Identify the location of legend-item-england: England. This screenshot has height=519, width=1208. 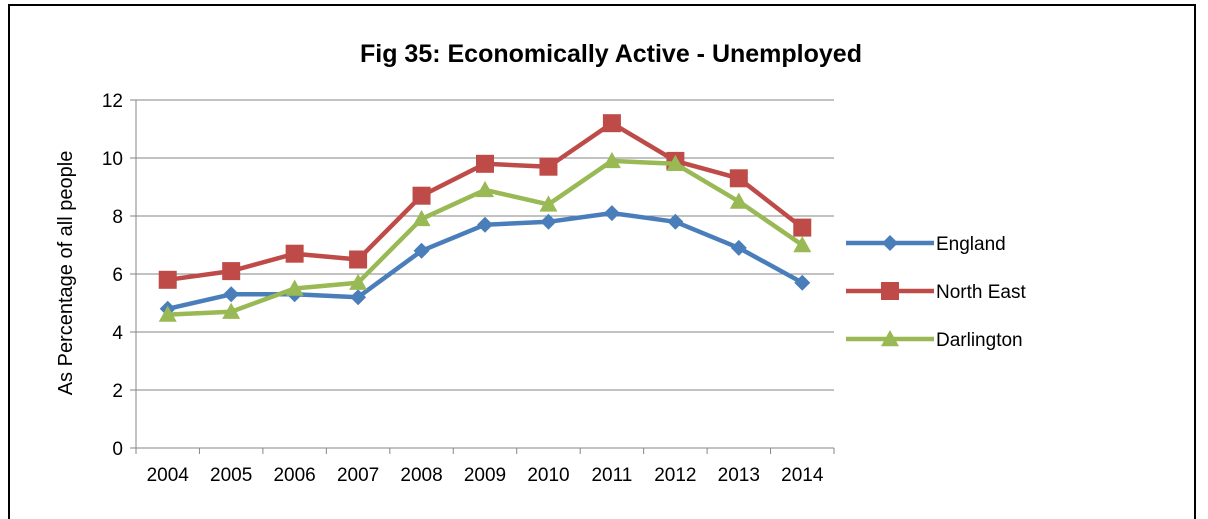
(926, 244).